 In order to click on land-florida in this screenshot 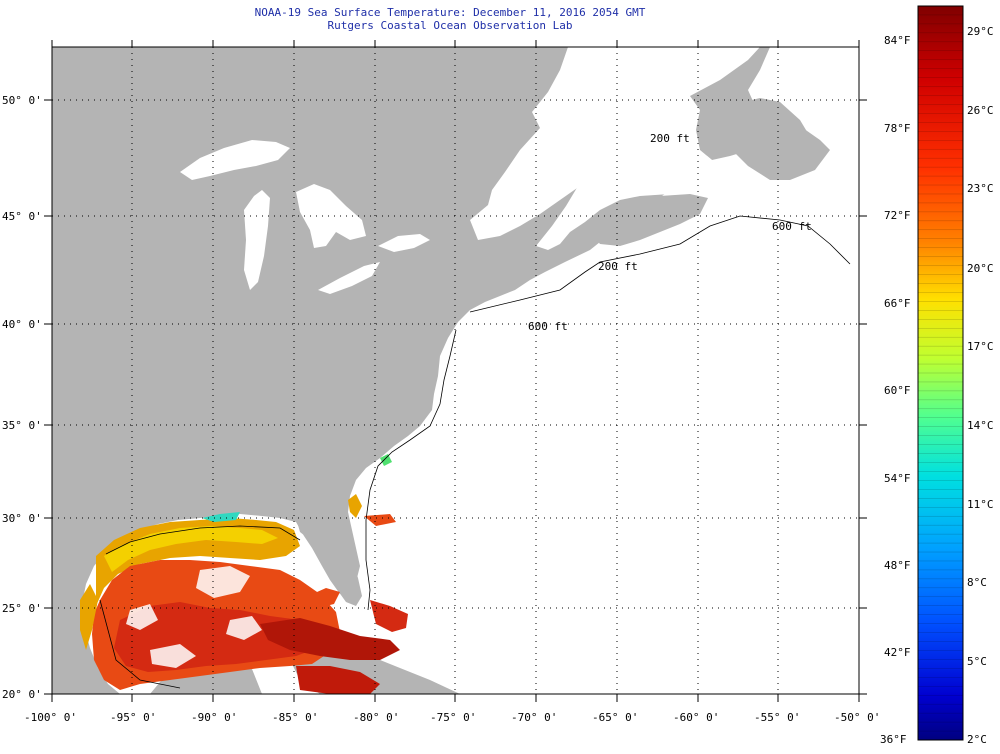, I will do `click(329, 562)`.